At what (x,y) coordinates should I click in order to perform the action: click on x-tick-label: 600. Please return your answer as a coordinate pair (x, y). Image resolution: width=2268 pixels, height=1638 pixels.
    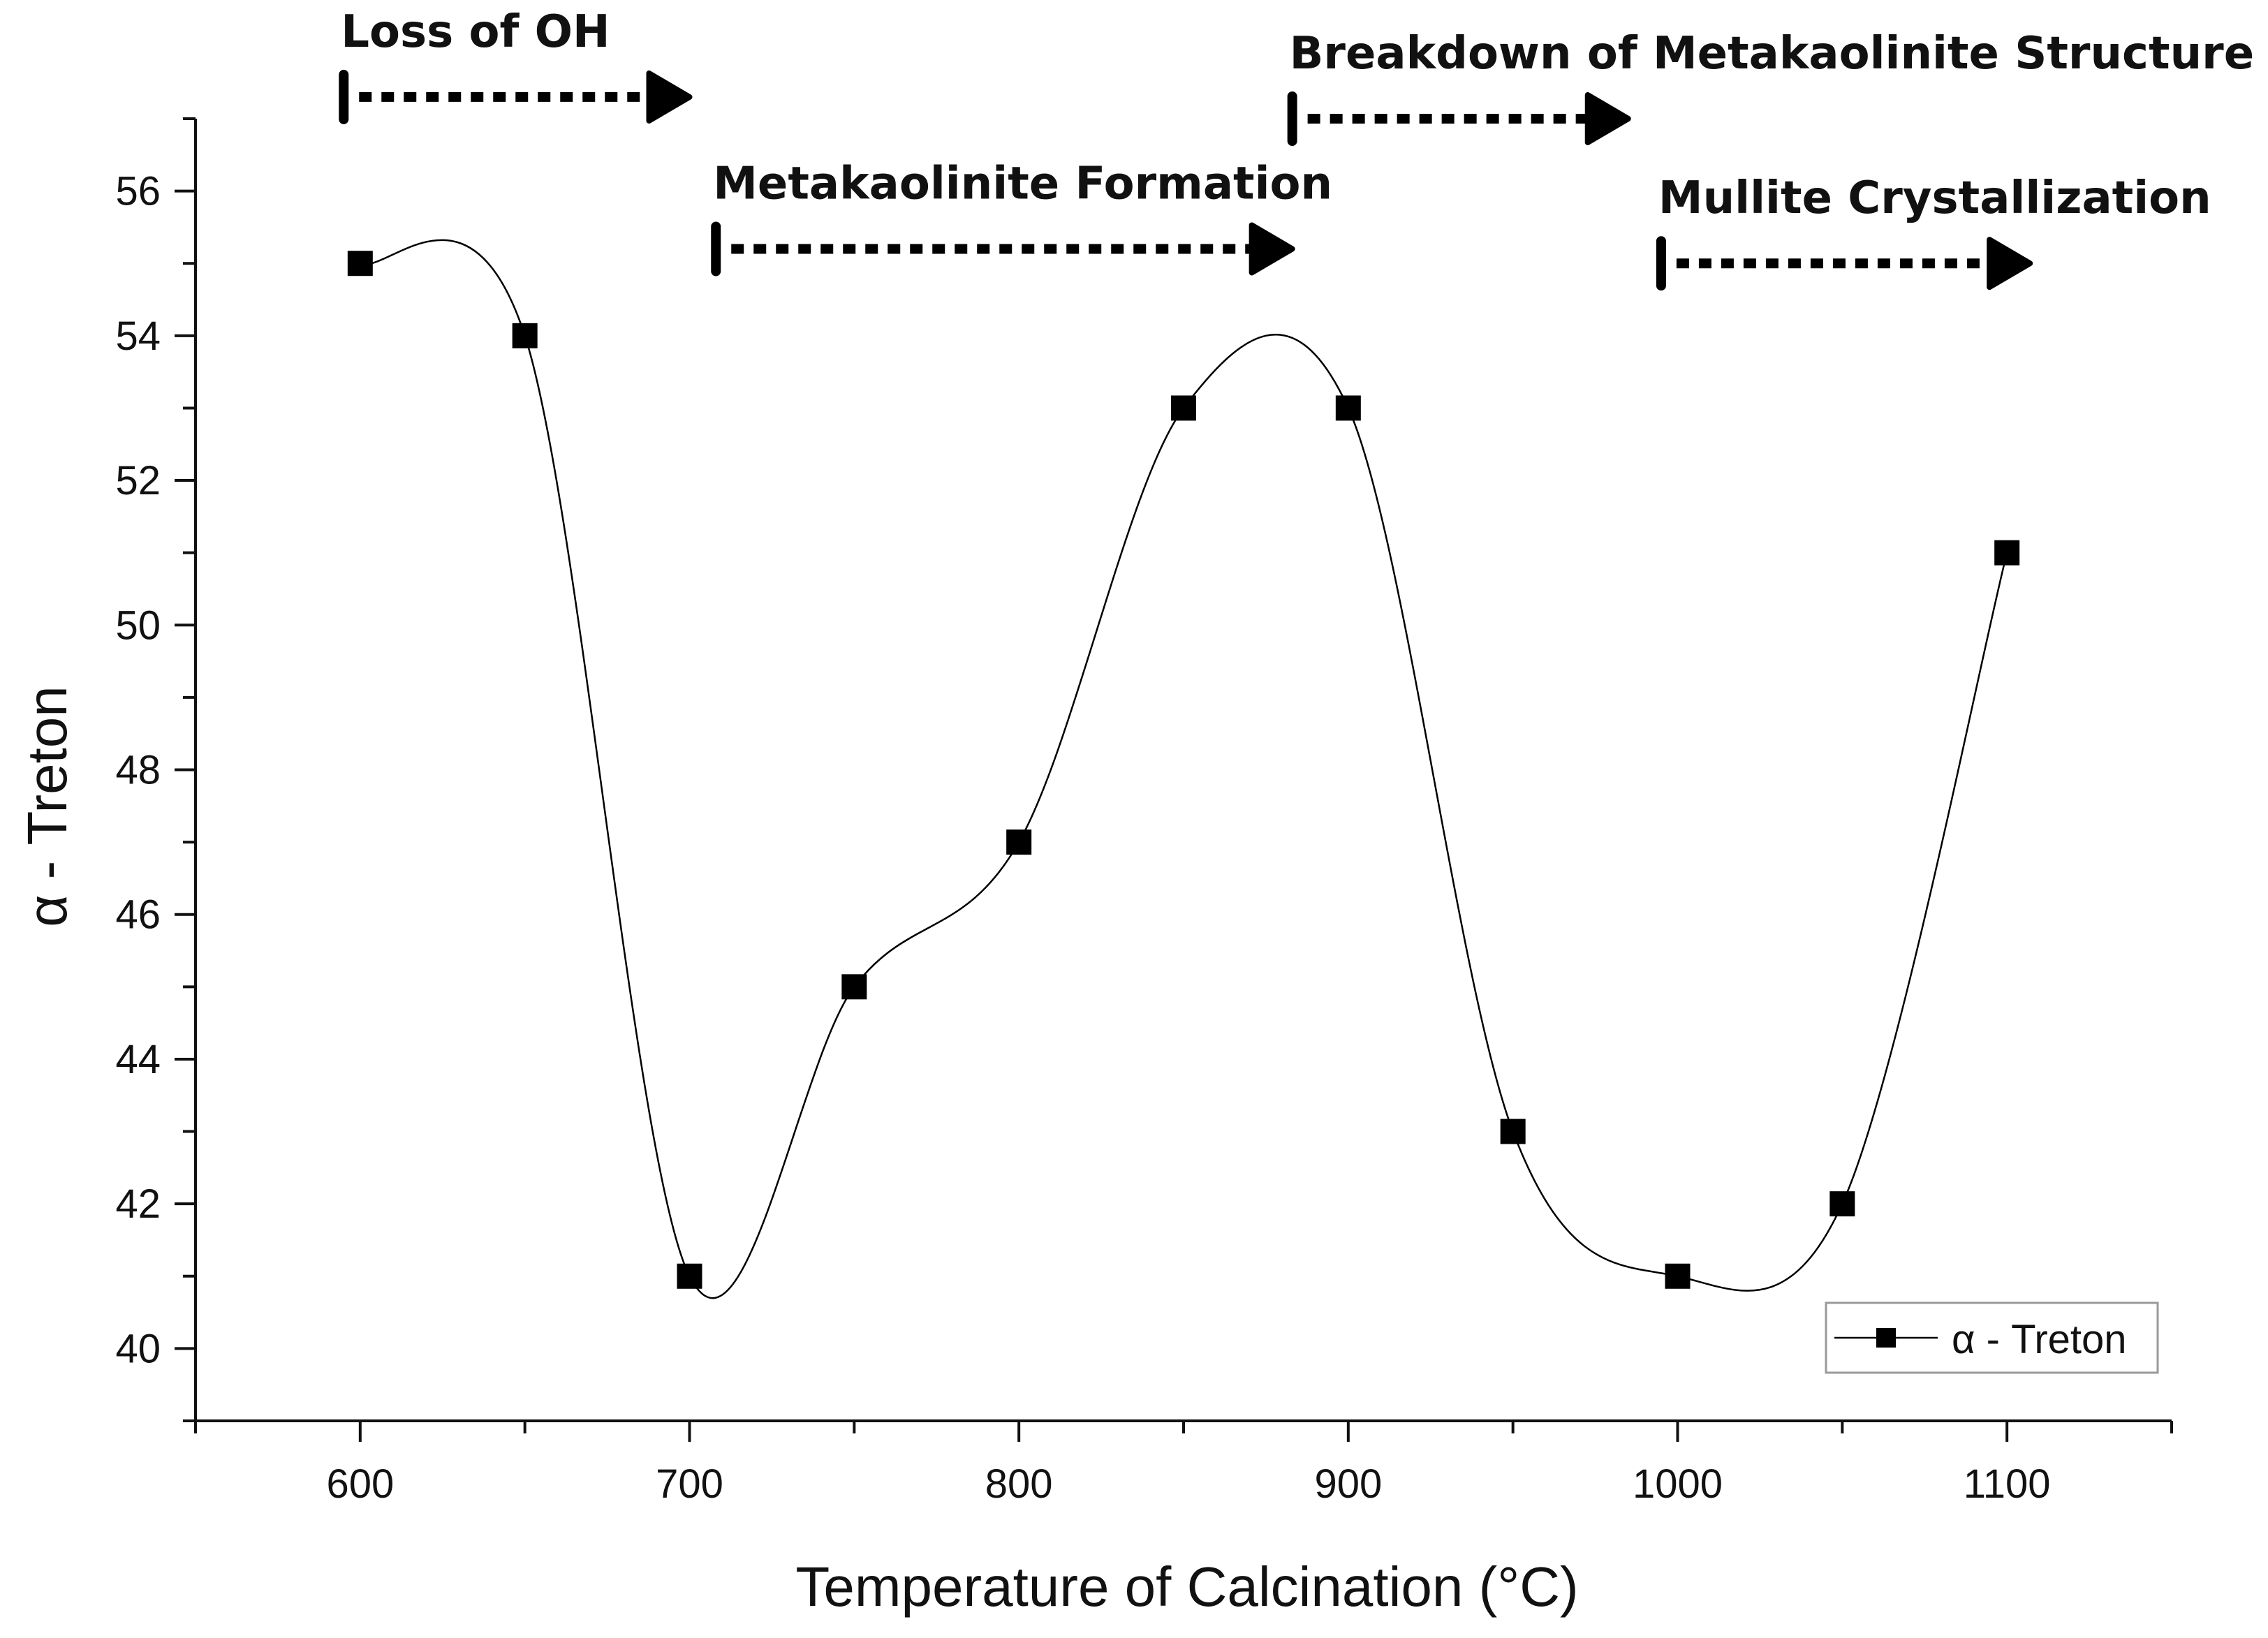
    Looking at the image, I should click on (360, 1484).